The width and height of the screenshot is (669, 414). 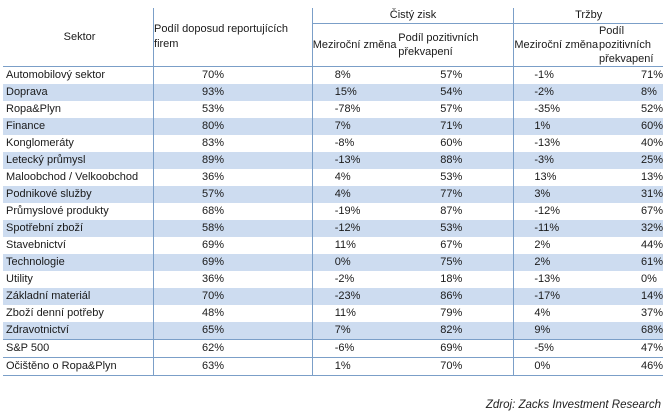 I want to click on table-row: Technologie 69% 0% 75% 2% 61%, so click(x=333, y=262).